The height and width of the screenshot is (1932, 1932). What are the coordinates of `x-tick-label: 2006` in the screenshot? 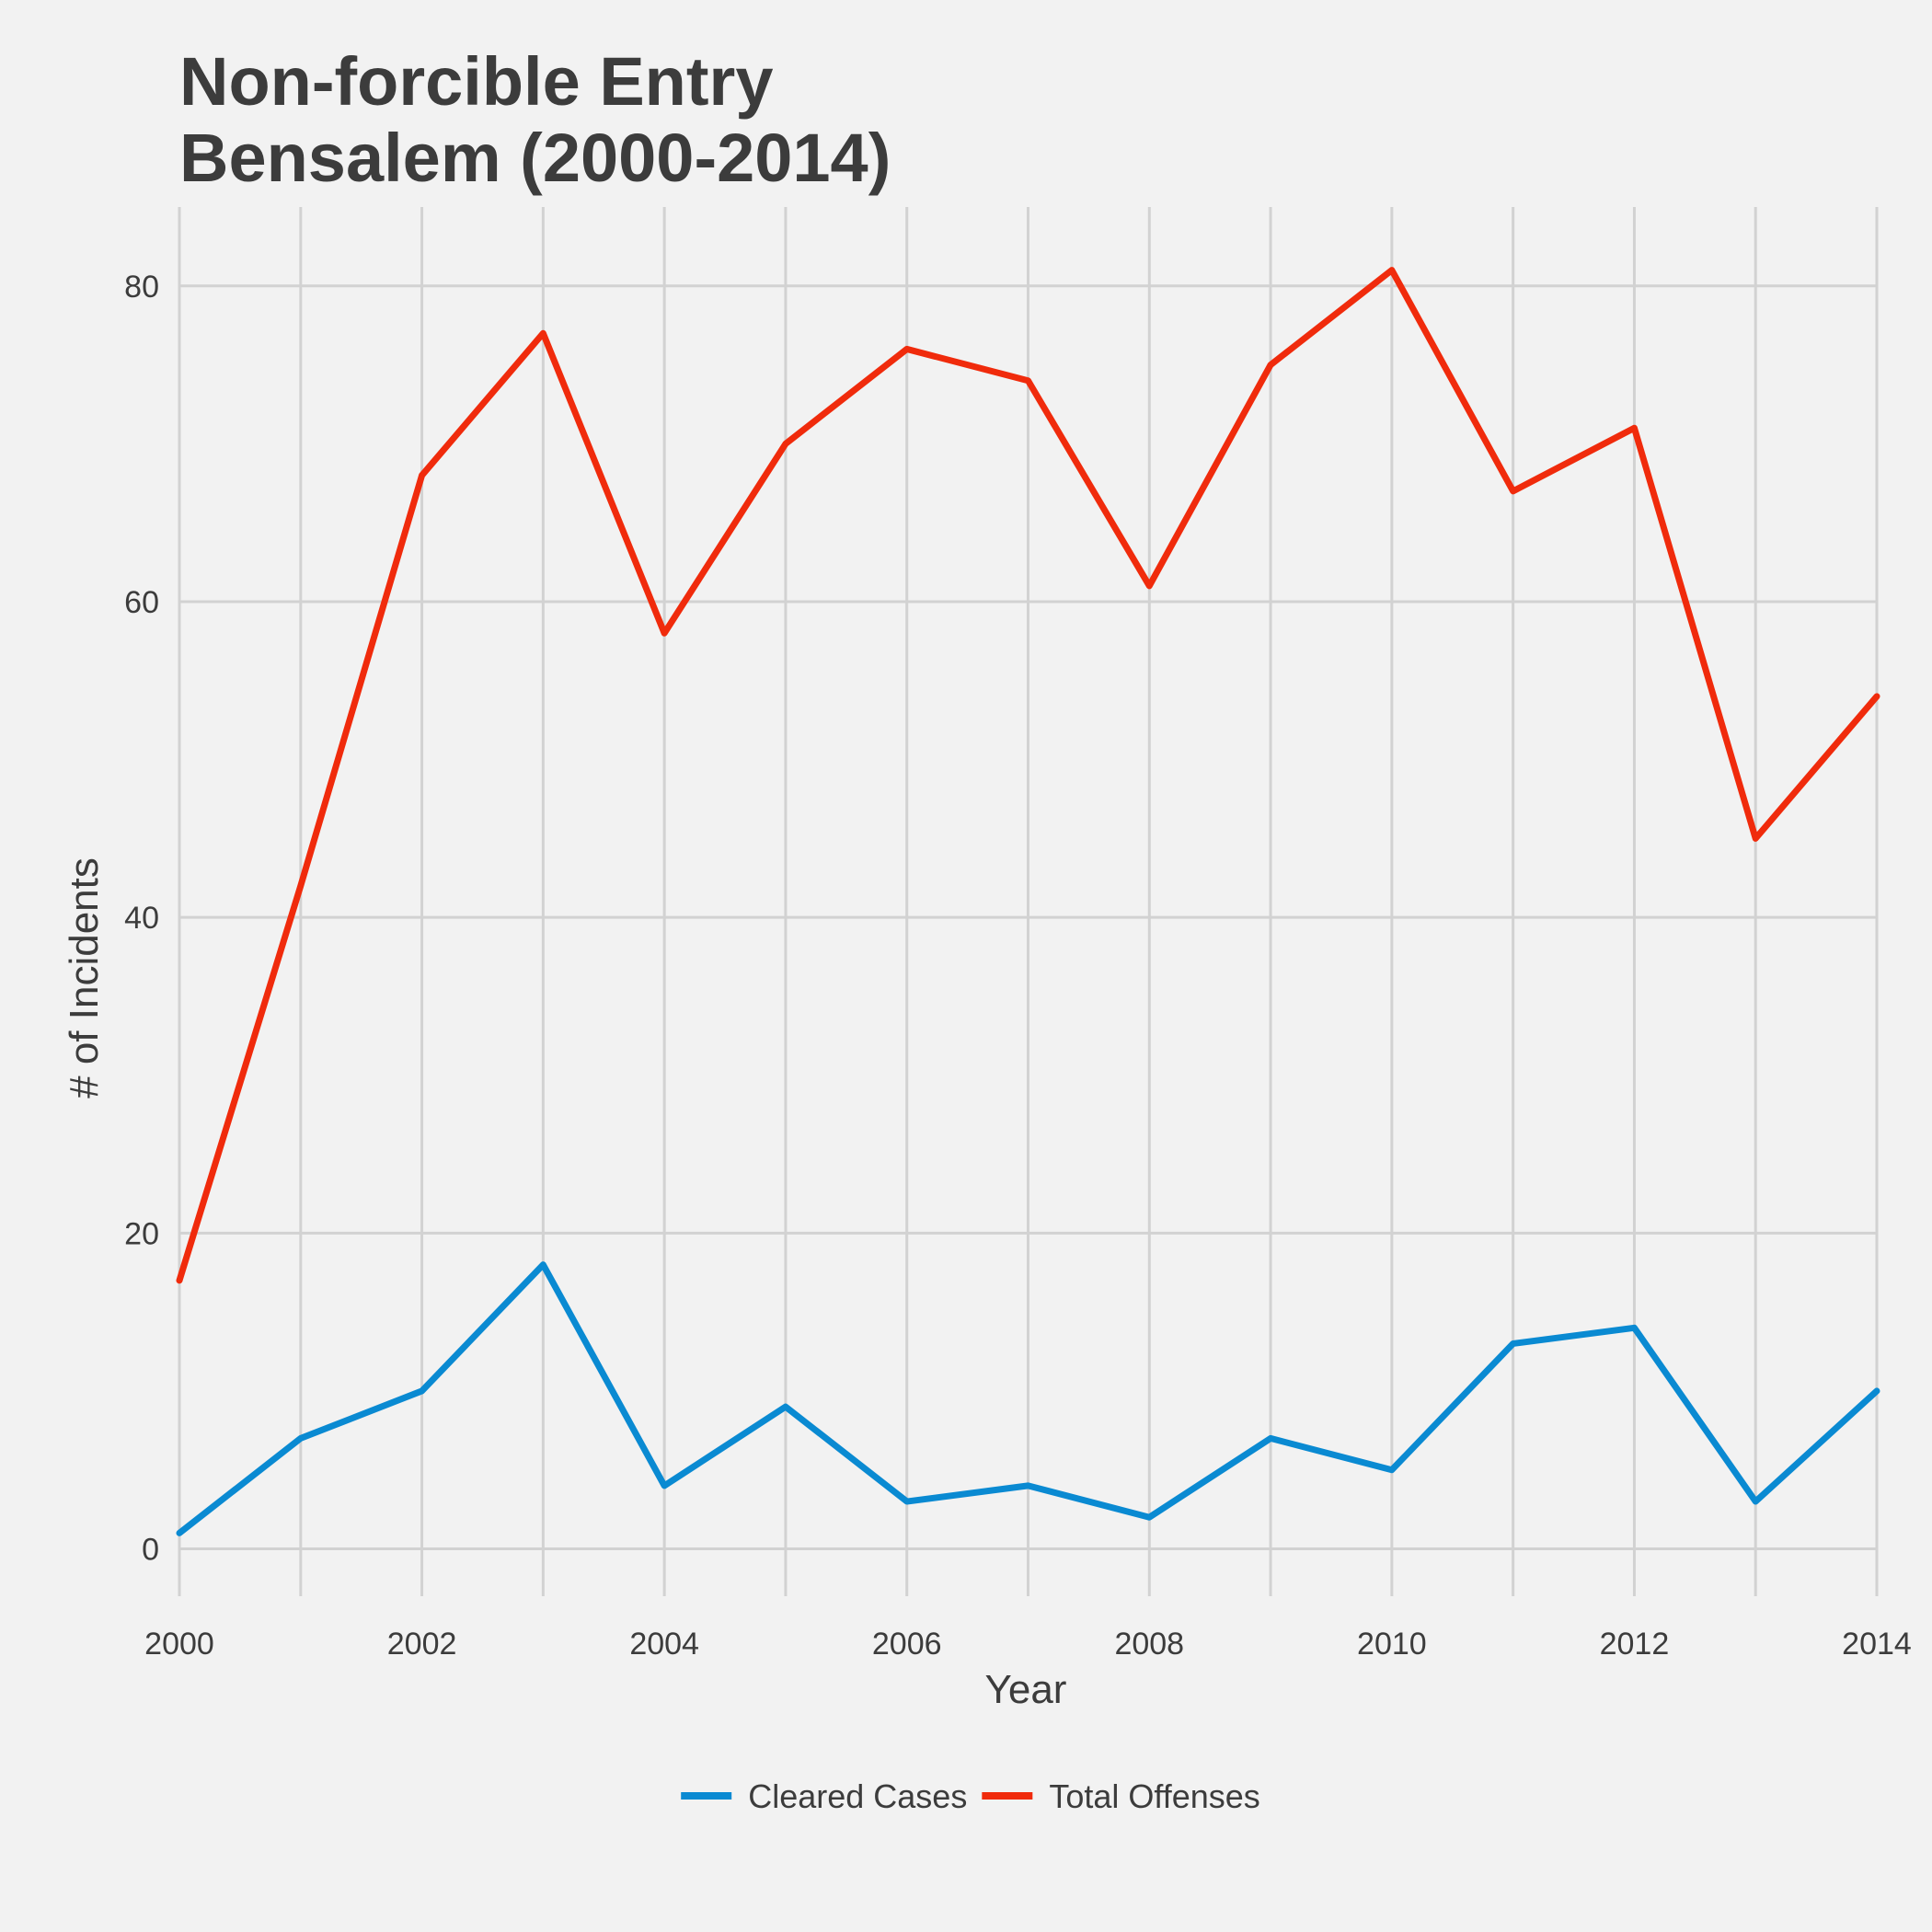 It's located at (907, 1644).